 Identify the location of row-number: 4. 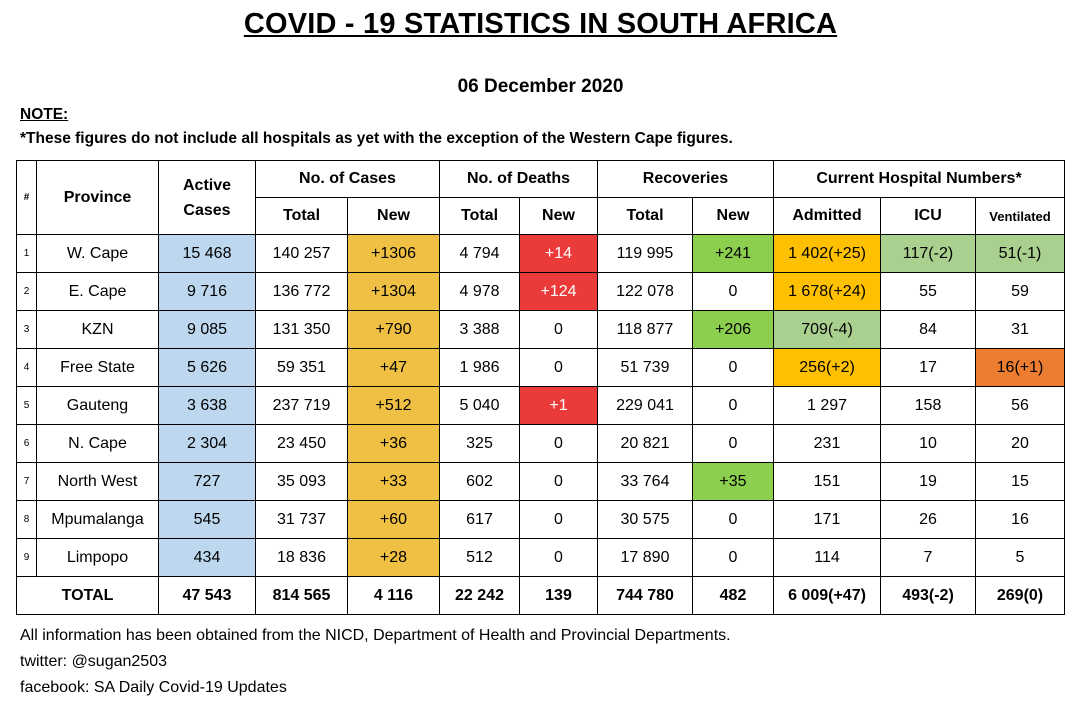
(26, 367).